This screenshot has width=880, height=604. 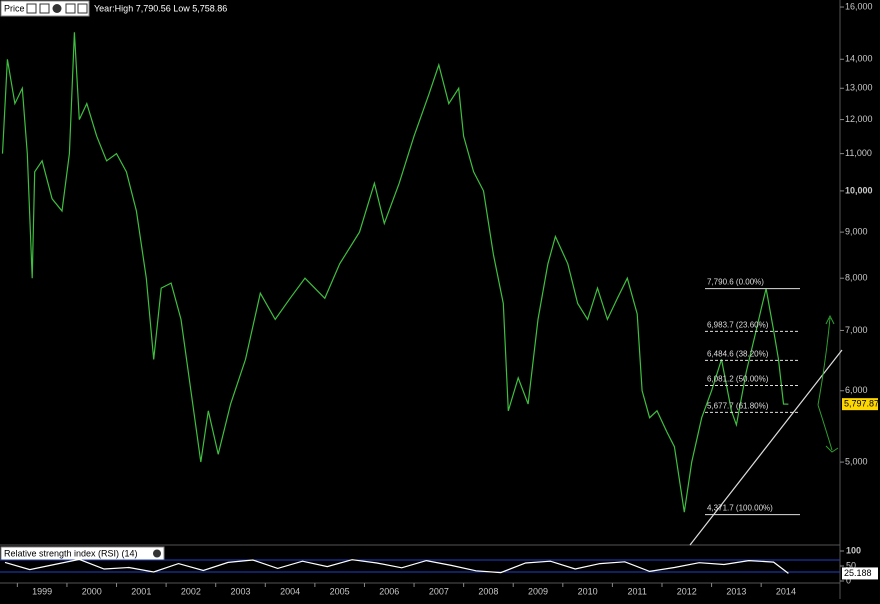 What do you see at coordinates (856, 390) in the screenshot?
I see `y-tick-label: 6,000` at bounding box center [856, 390].